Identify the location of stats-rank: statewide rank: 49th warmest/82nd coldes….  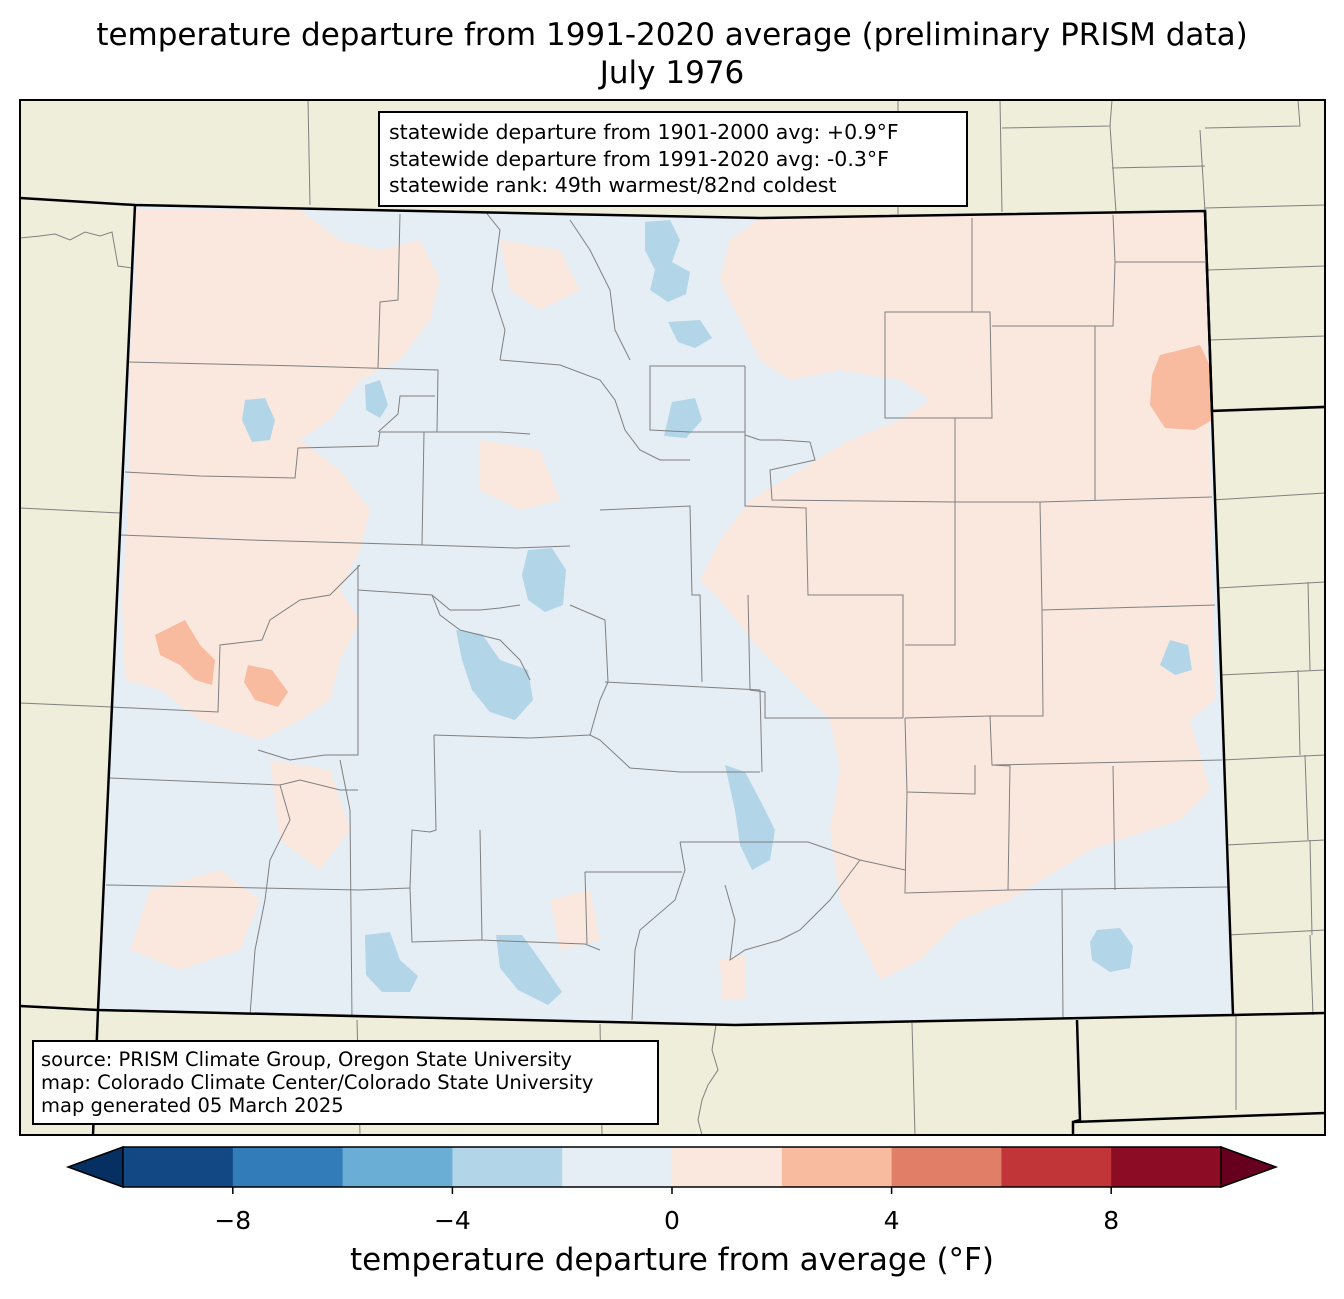
(613, 185).